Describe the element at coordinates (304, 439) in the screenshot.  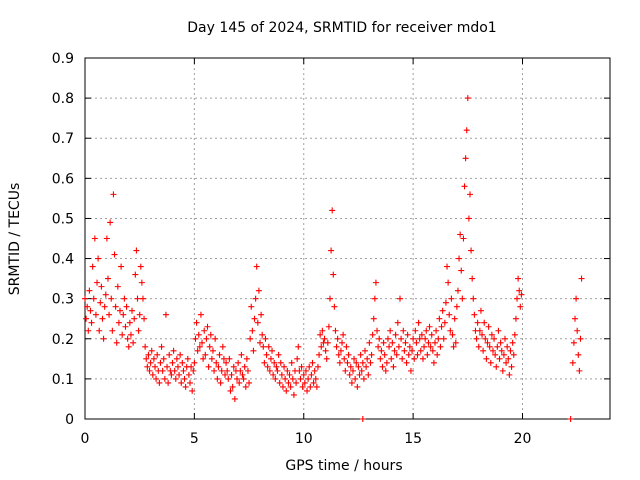
I see `x-tick-label: 10` at that location.